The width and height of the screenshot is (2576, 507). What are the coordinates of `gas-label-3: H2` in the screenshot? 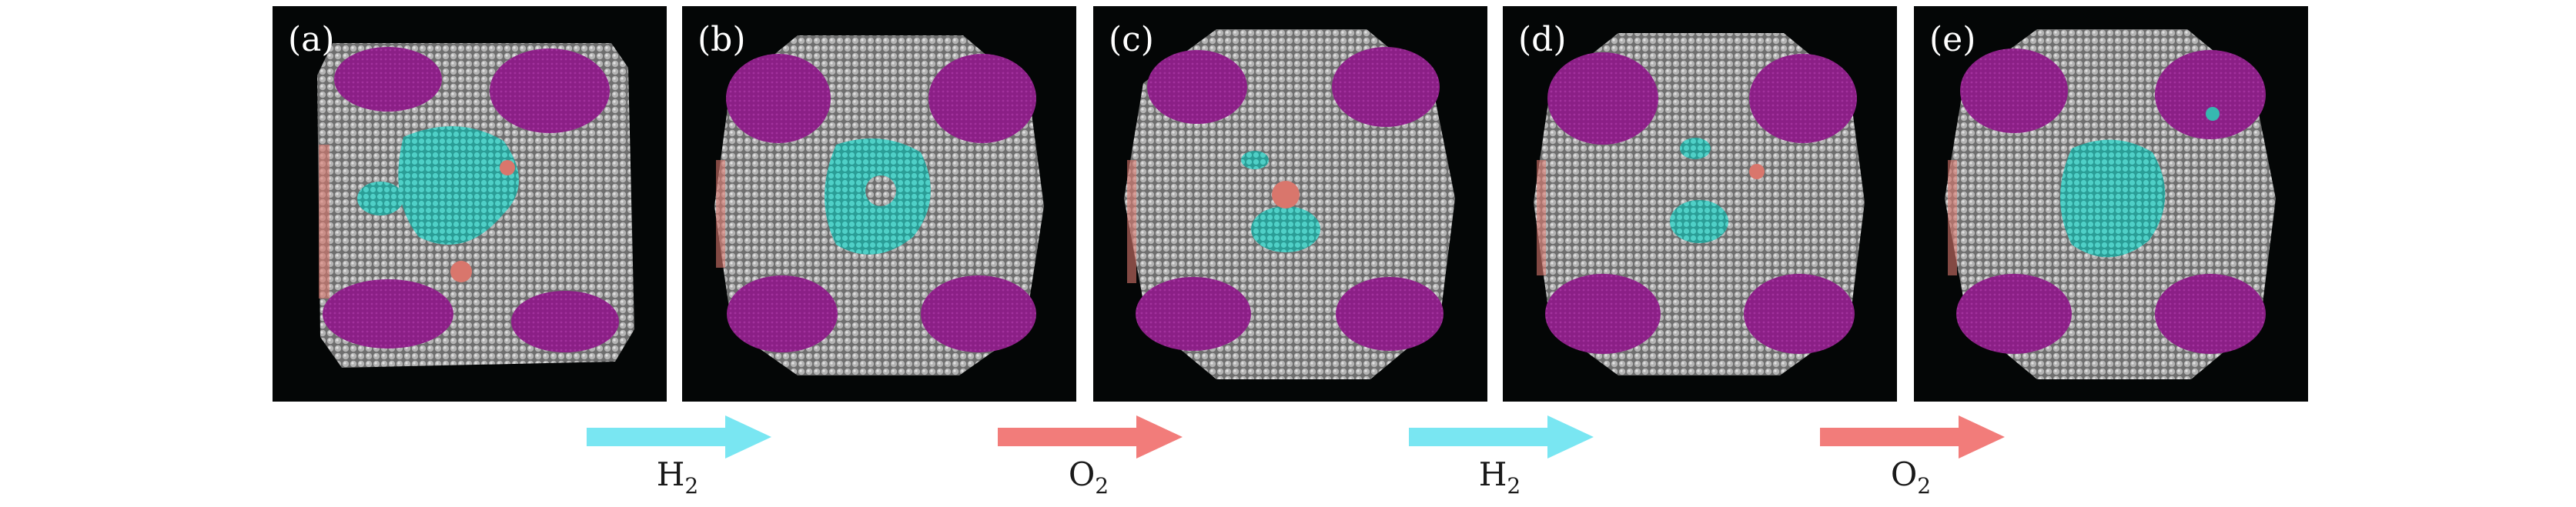 It's located at (1500, 477).